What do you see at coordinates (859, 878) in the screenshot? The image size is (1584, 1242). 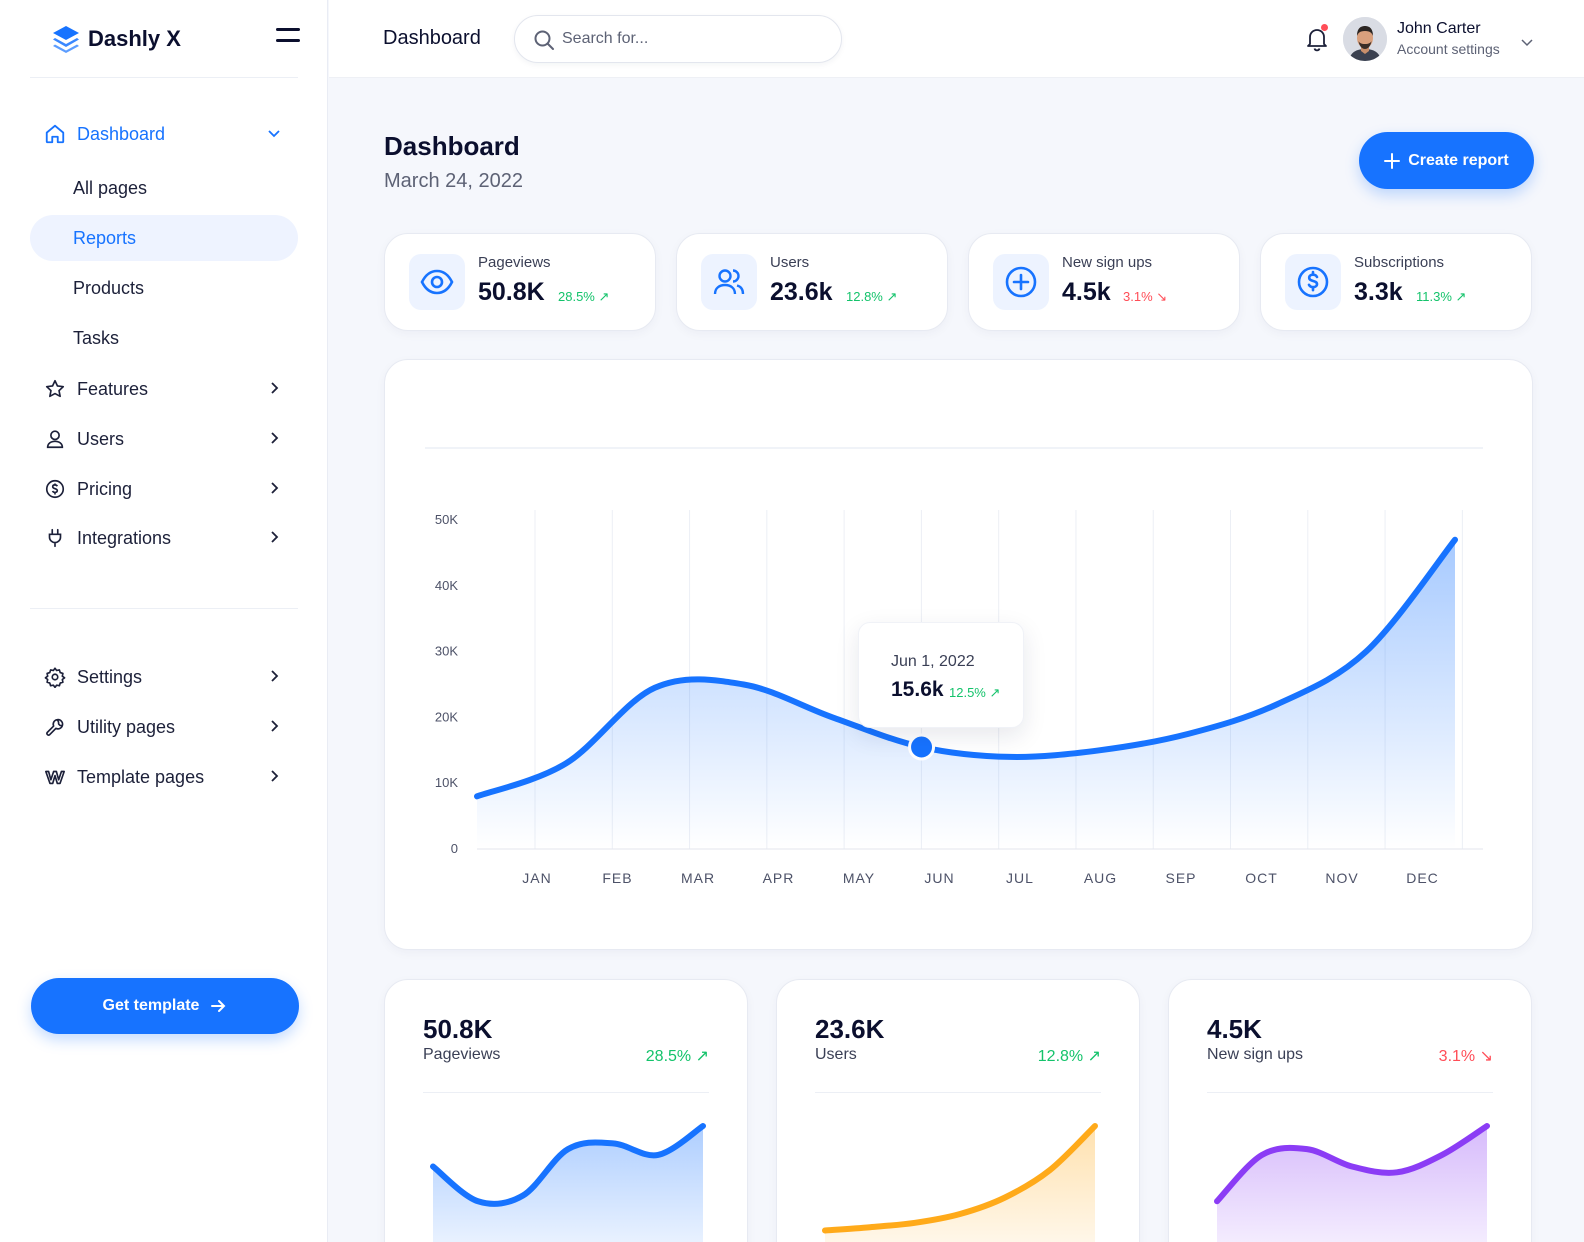 I see `x-tick-label: MAY` at bounding box center [859, 878].